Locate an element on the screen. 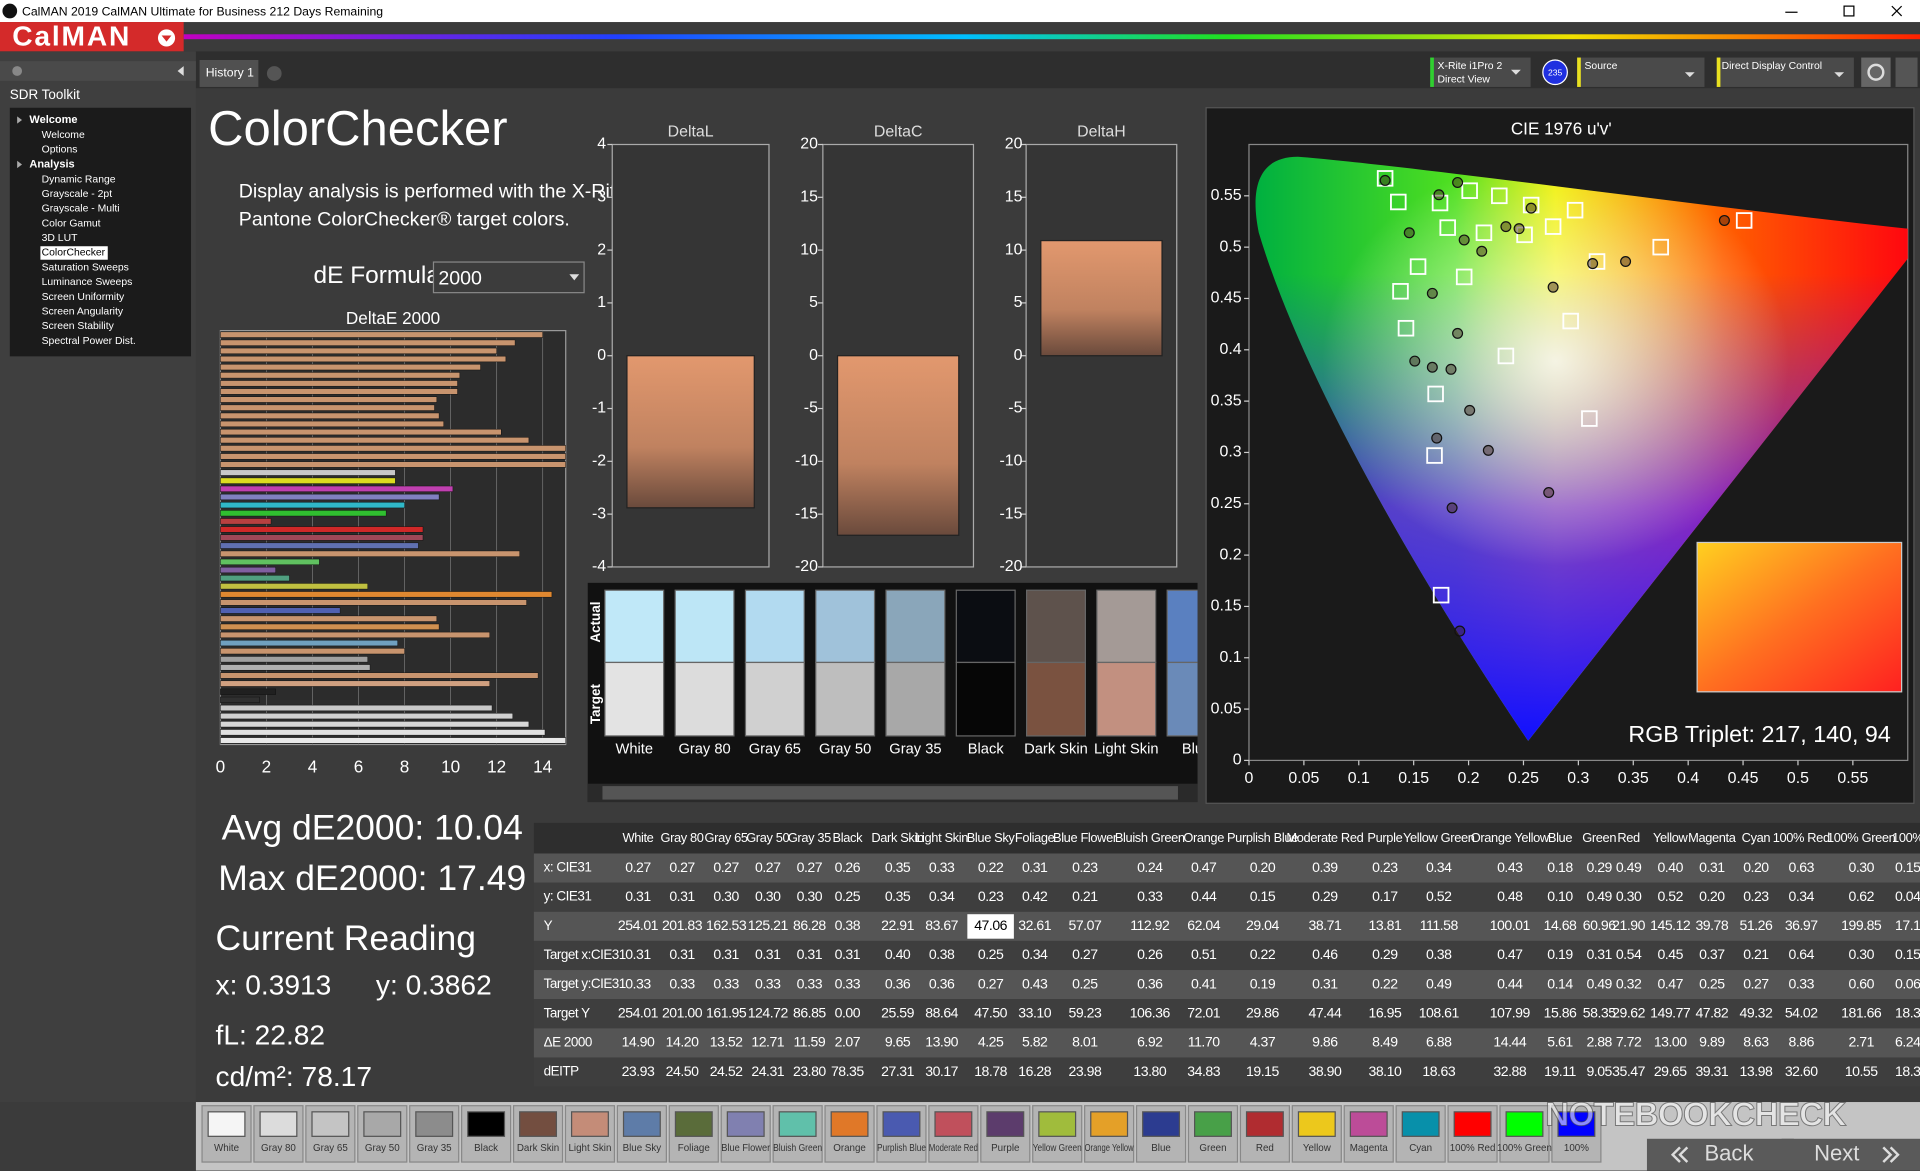  tree-item: Grayscale - Multi is located at coordinates (81, 209).